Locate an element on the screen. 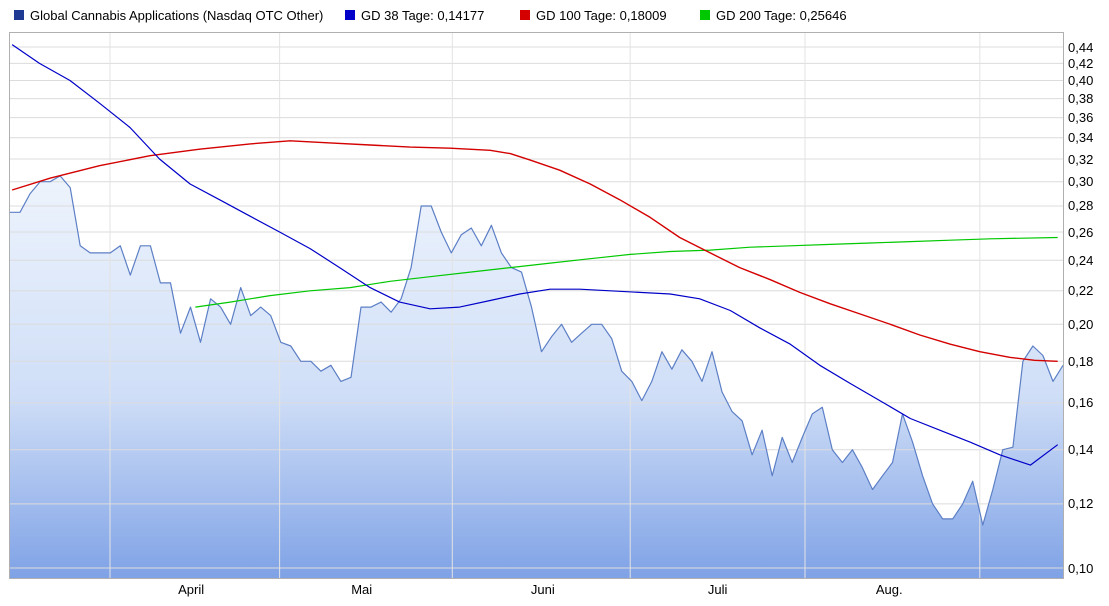 The width and height of the screenshot is (1109, 606). legend-item-gd38: GD 38 Tage: 0,14177 is located at coordinates (414, 15).